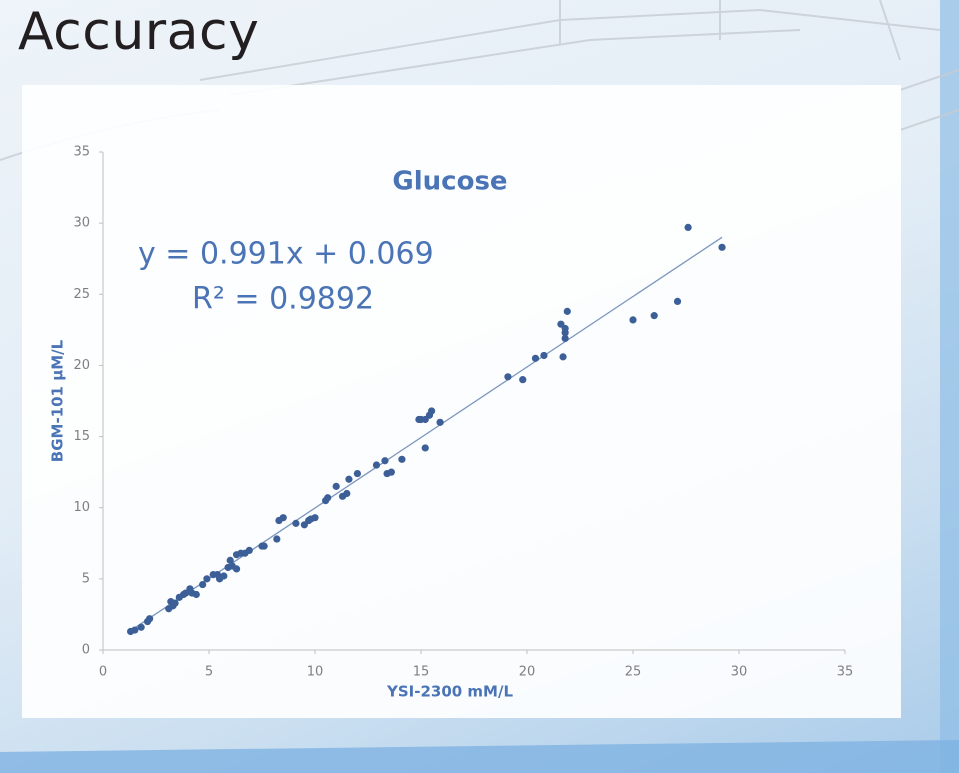 This screenshot has width=959, height=773. Describe the element at coordinates (283, 299) in the screenshot. I see `r-squared: R² = 0.9892` at that location.